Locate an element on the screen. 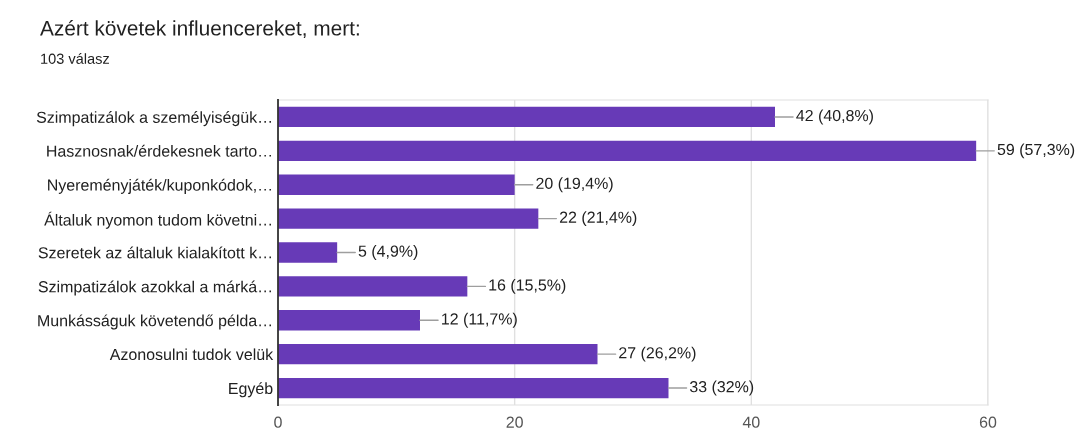 Image resolution: width=1083 pixels, height=432 pixels. x-tick-label: 40 is located at coordinates (751, 422).